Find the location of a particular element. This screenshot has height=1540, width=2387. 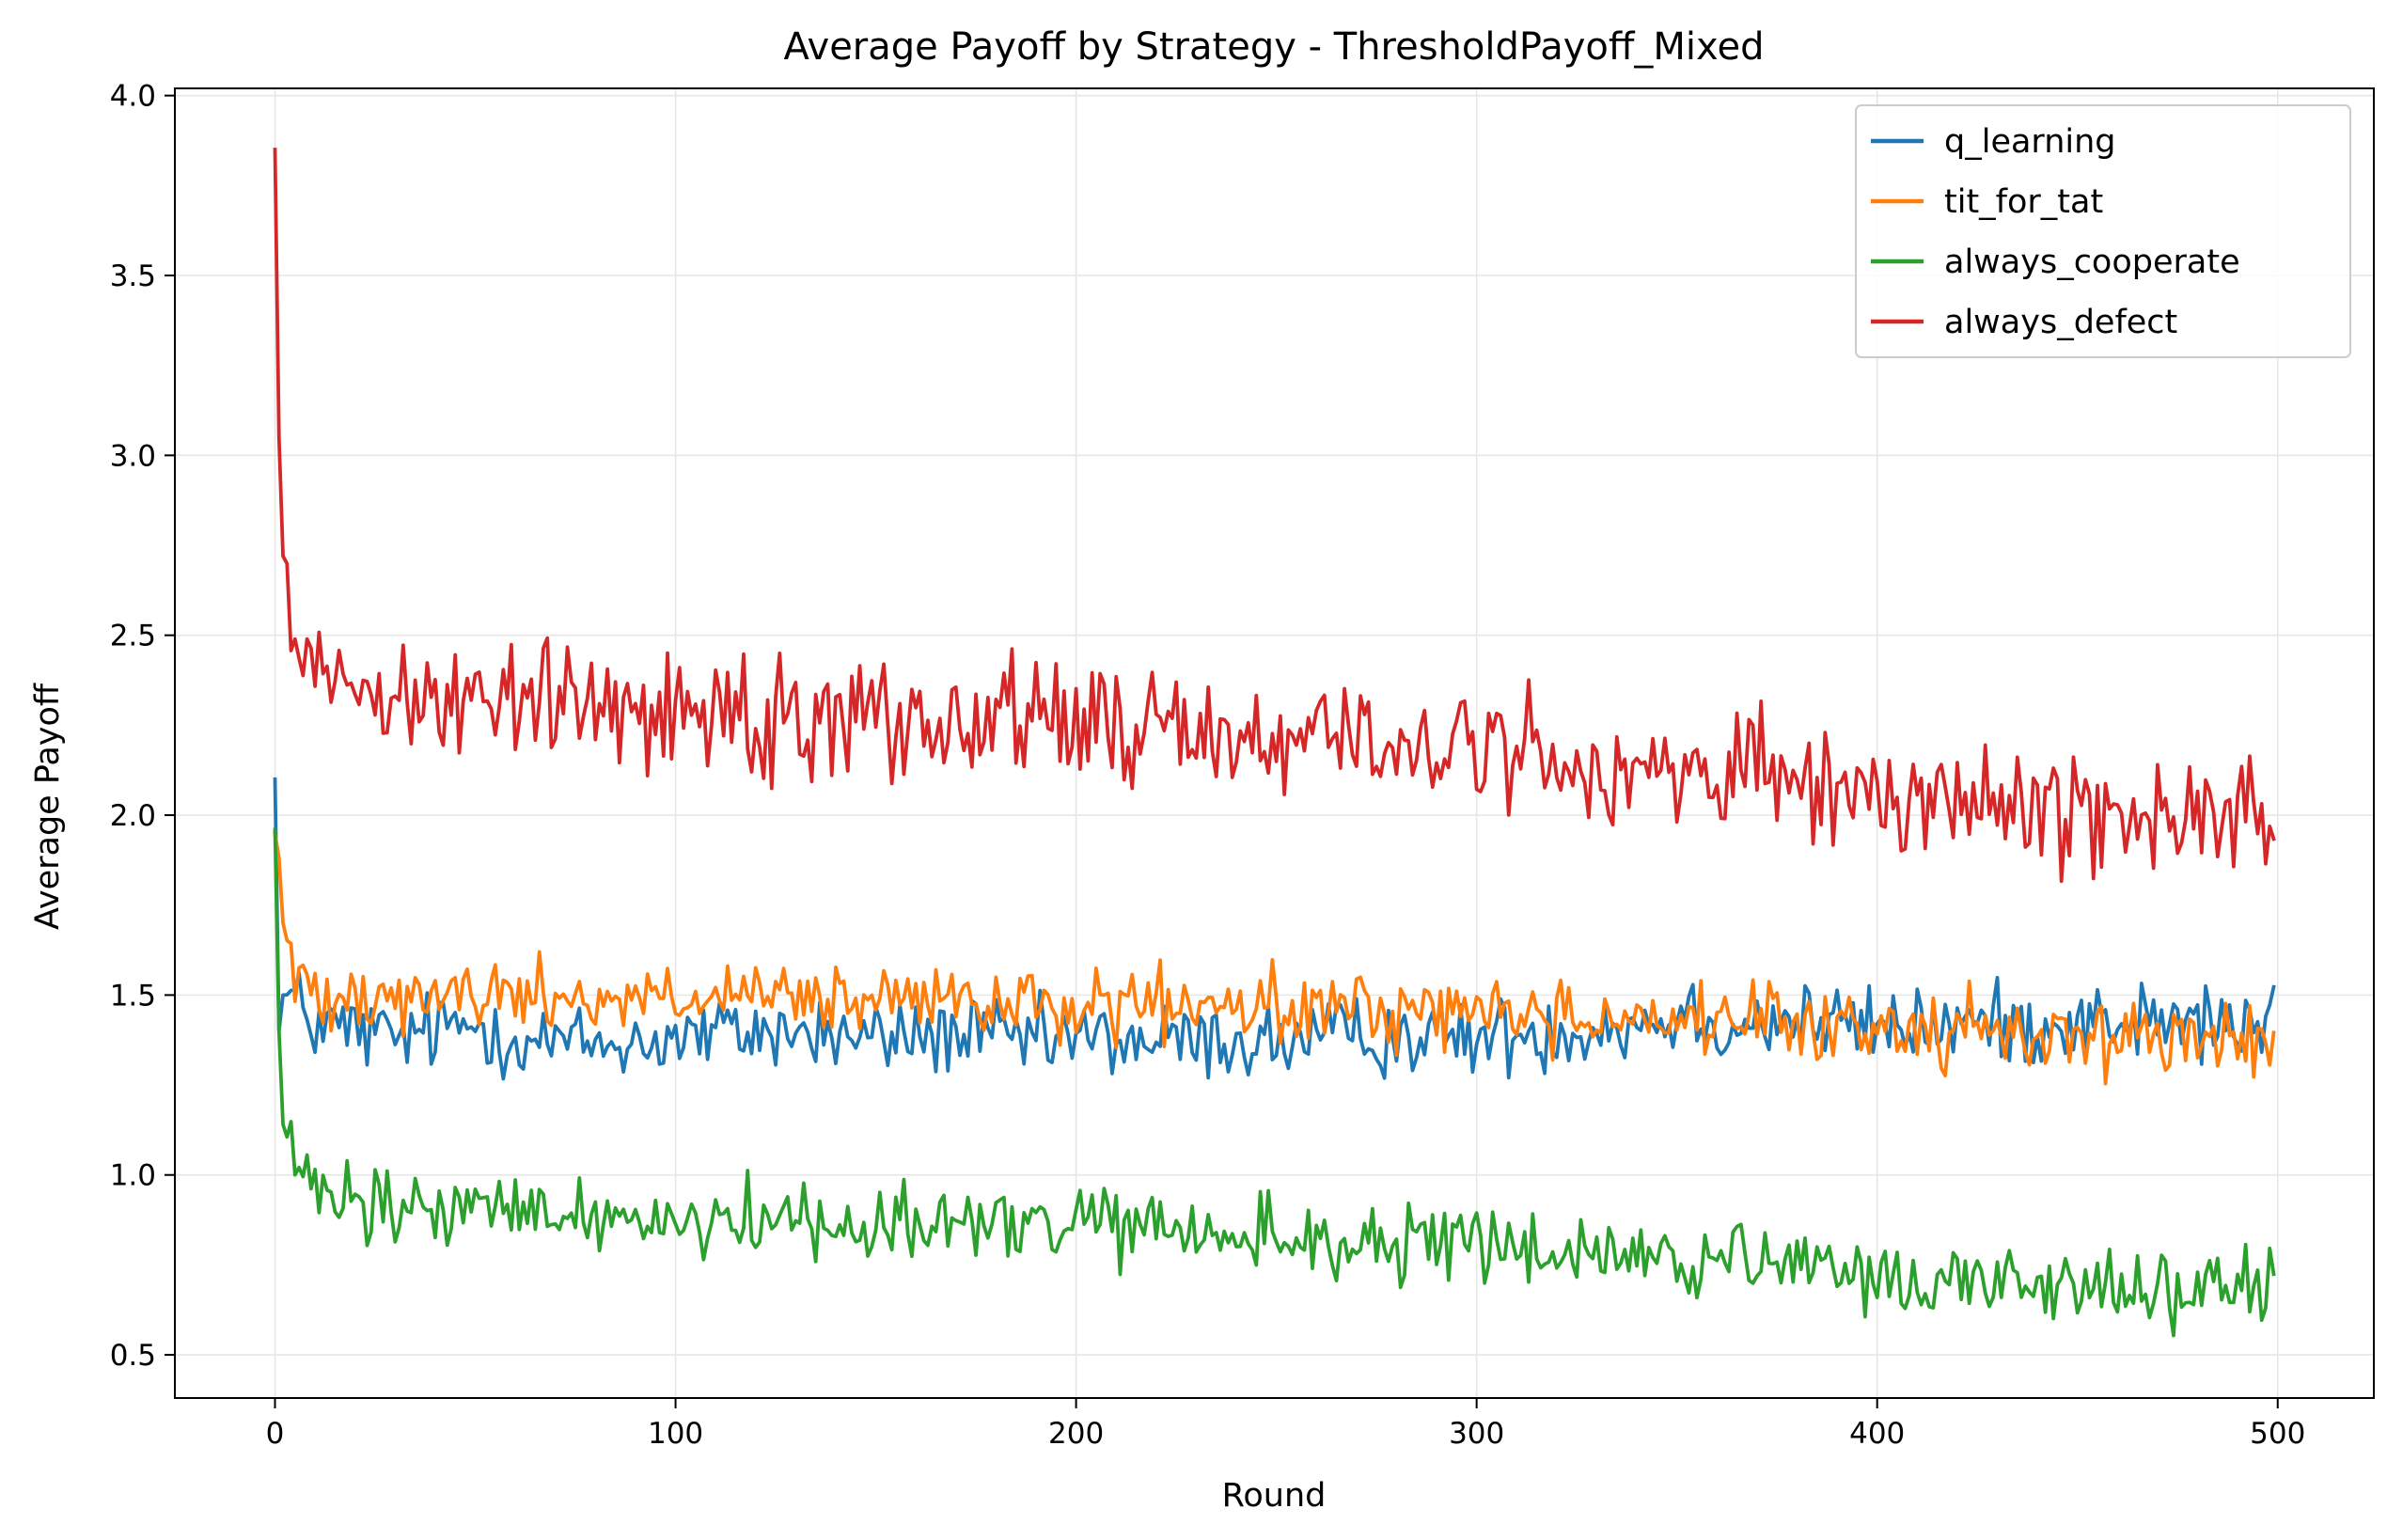

y-tick-label: 1.5 is located at coordinates (133, 996).